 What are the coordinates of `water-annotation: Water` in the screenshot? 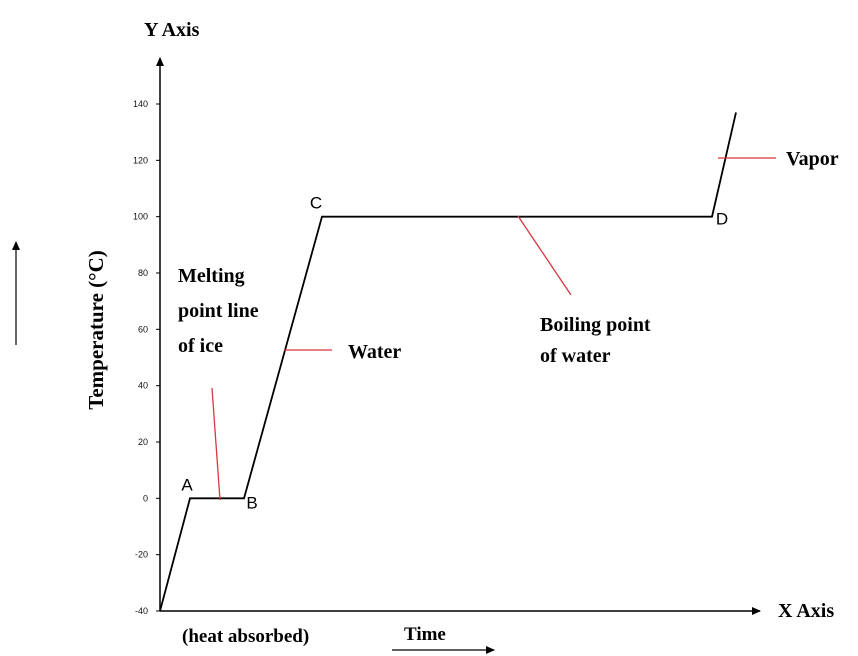 It's located at (374, 352).